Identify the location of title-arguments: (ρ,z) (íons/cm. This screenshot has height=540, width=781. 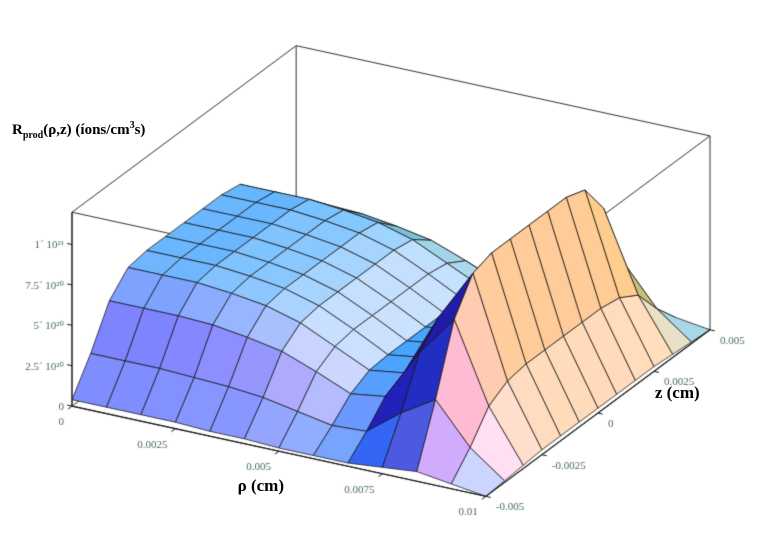
(86, 130).